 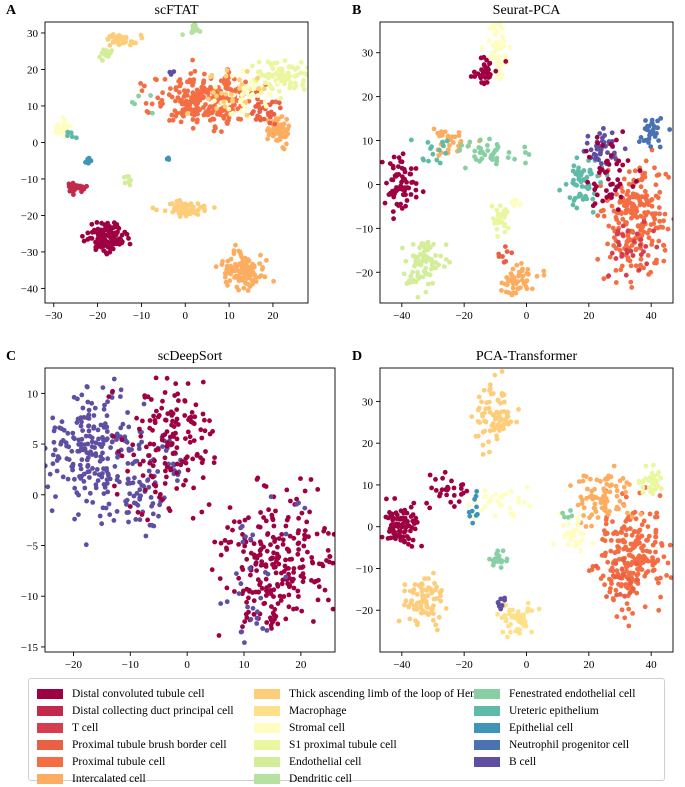 I want to click on y-tick-label: −5, so click(x=32, y=547).